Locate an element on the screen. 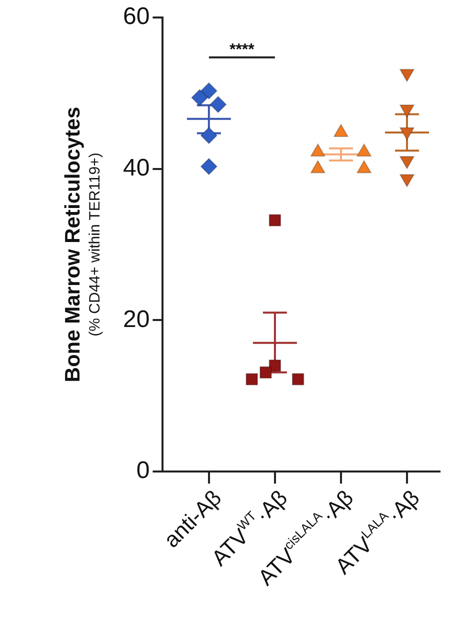 The width and height of the screenshot is (449, 633). annotation: **** is located at coordinates (242, 49).